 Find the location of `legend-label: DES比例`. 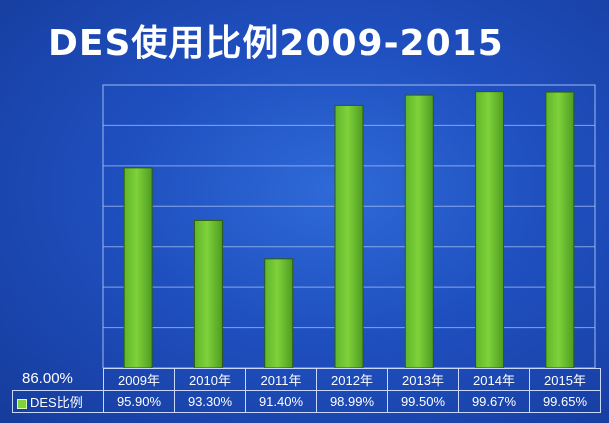

legend-label: DES比例 is located at coordinates (56, 402).